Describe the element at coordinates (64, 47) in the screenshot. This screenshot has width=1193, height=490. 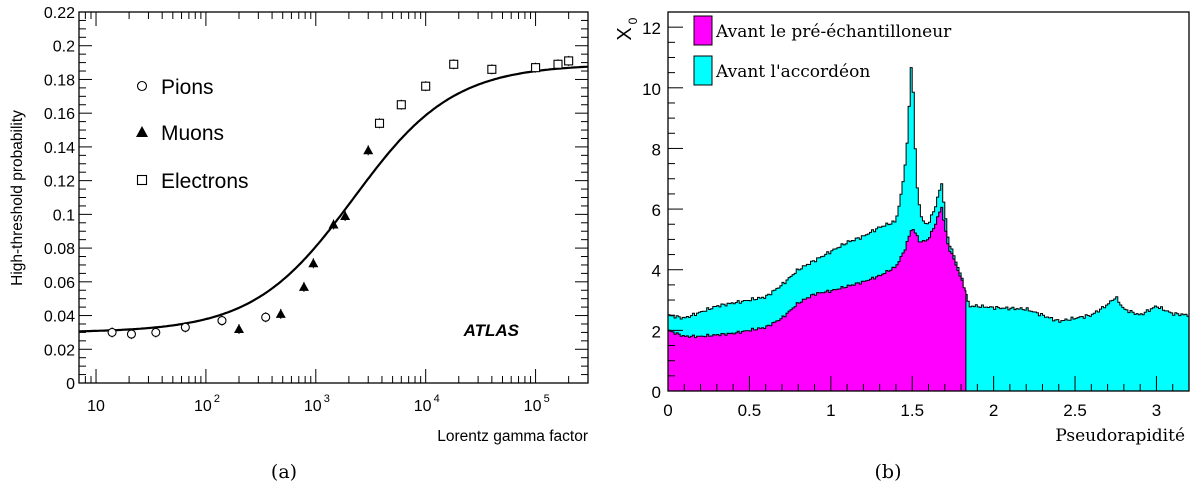
I see `panel-a-y-tick-label: 0.2` at that location.